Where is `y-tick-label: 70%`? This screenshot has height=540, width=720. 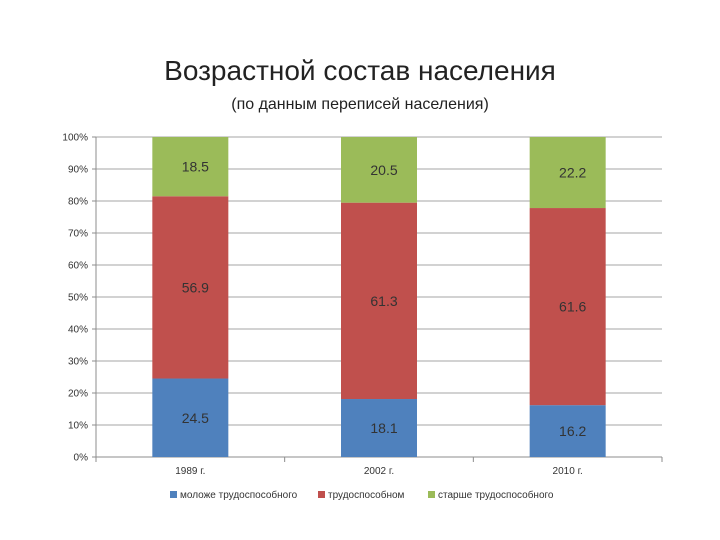 y-tick-label: 70% is located at coordinates (78, 234).